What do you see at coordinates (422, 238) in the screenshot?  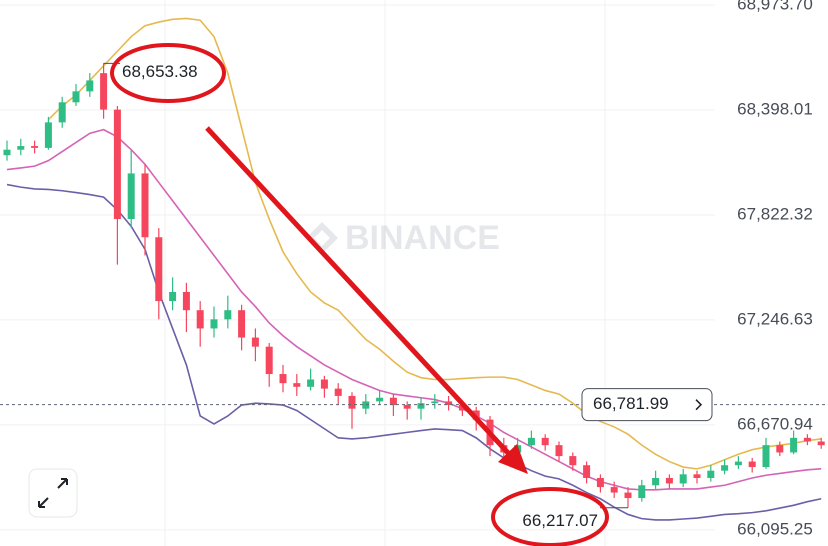 I see `watermark-text: BINANCE` at bounding box center [422, 238].